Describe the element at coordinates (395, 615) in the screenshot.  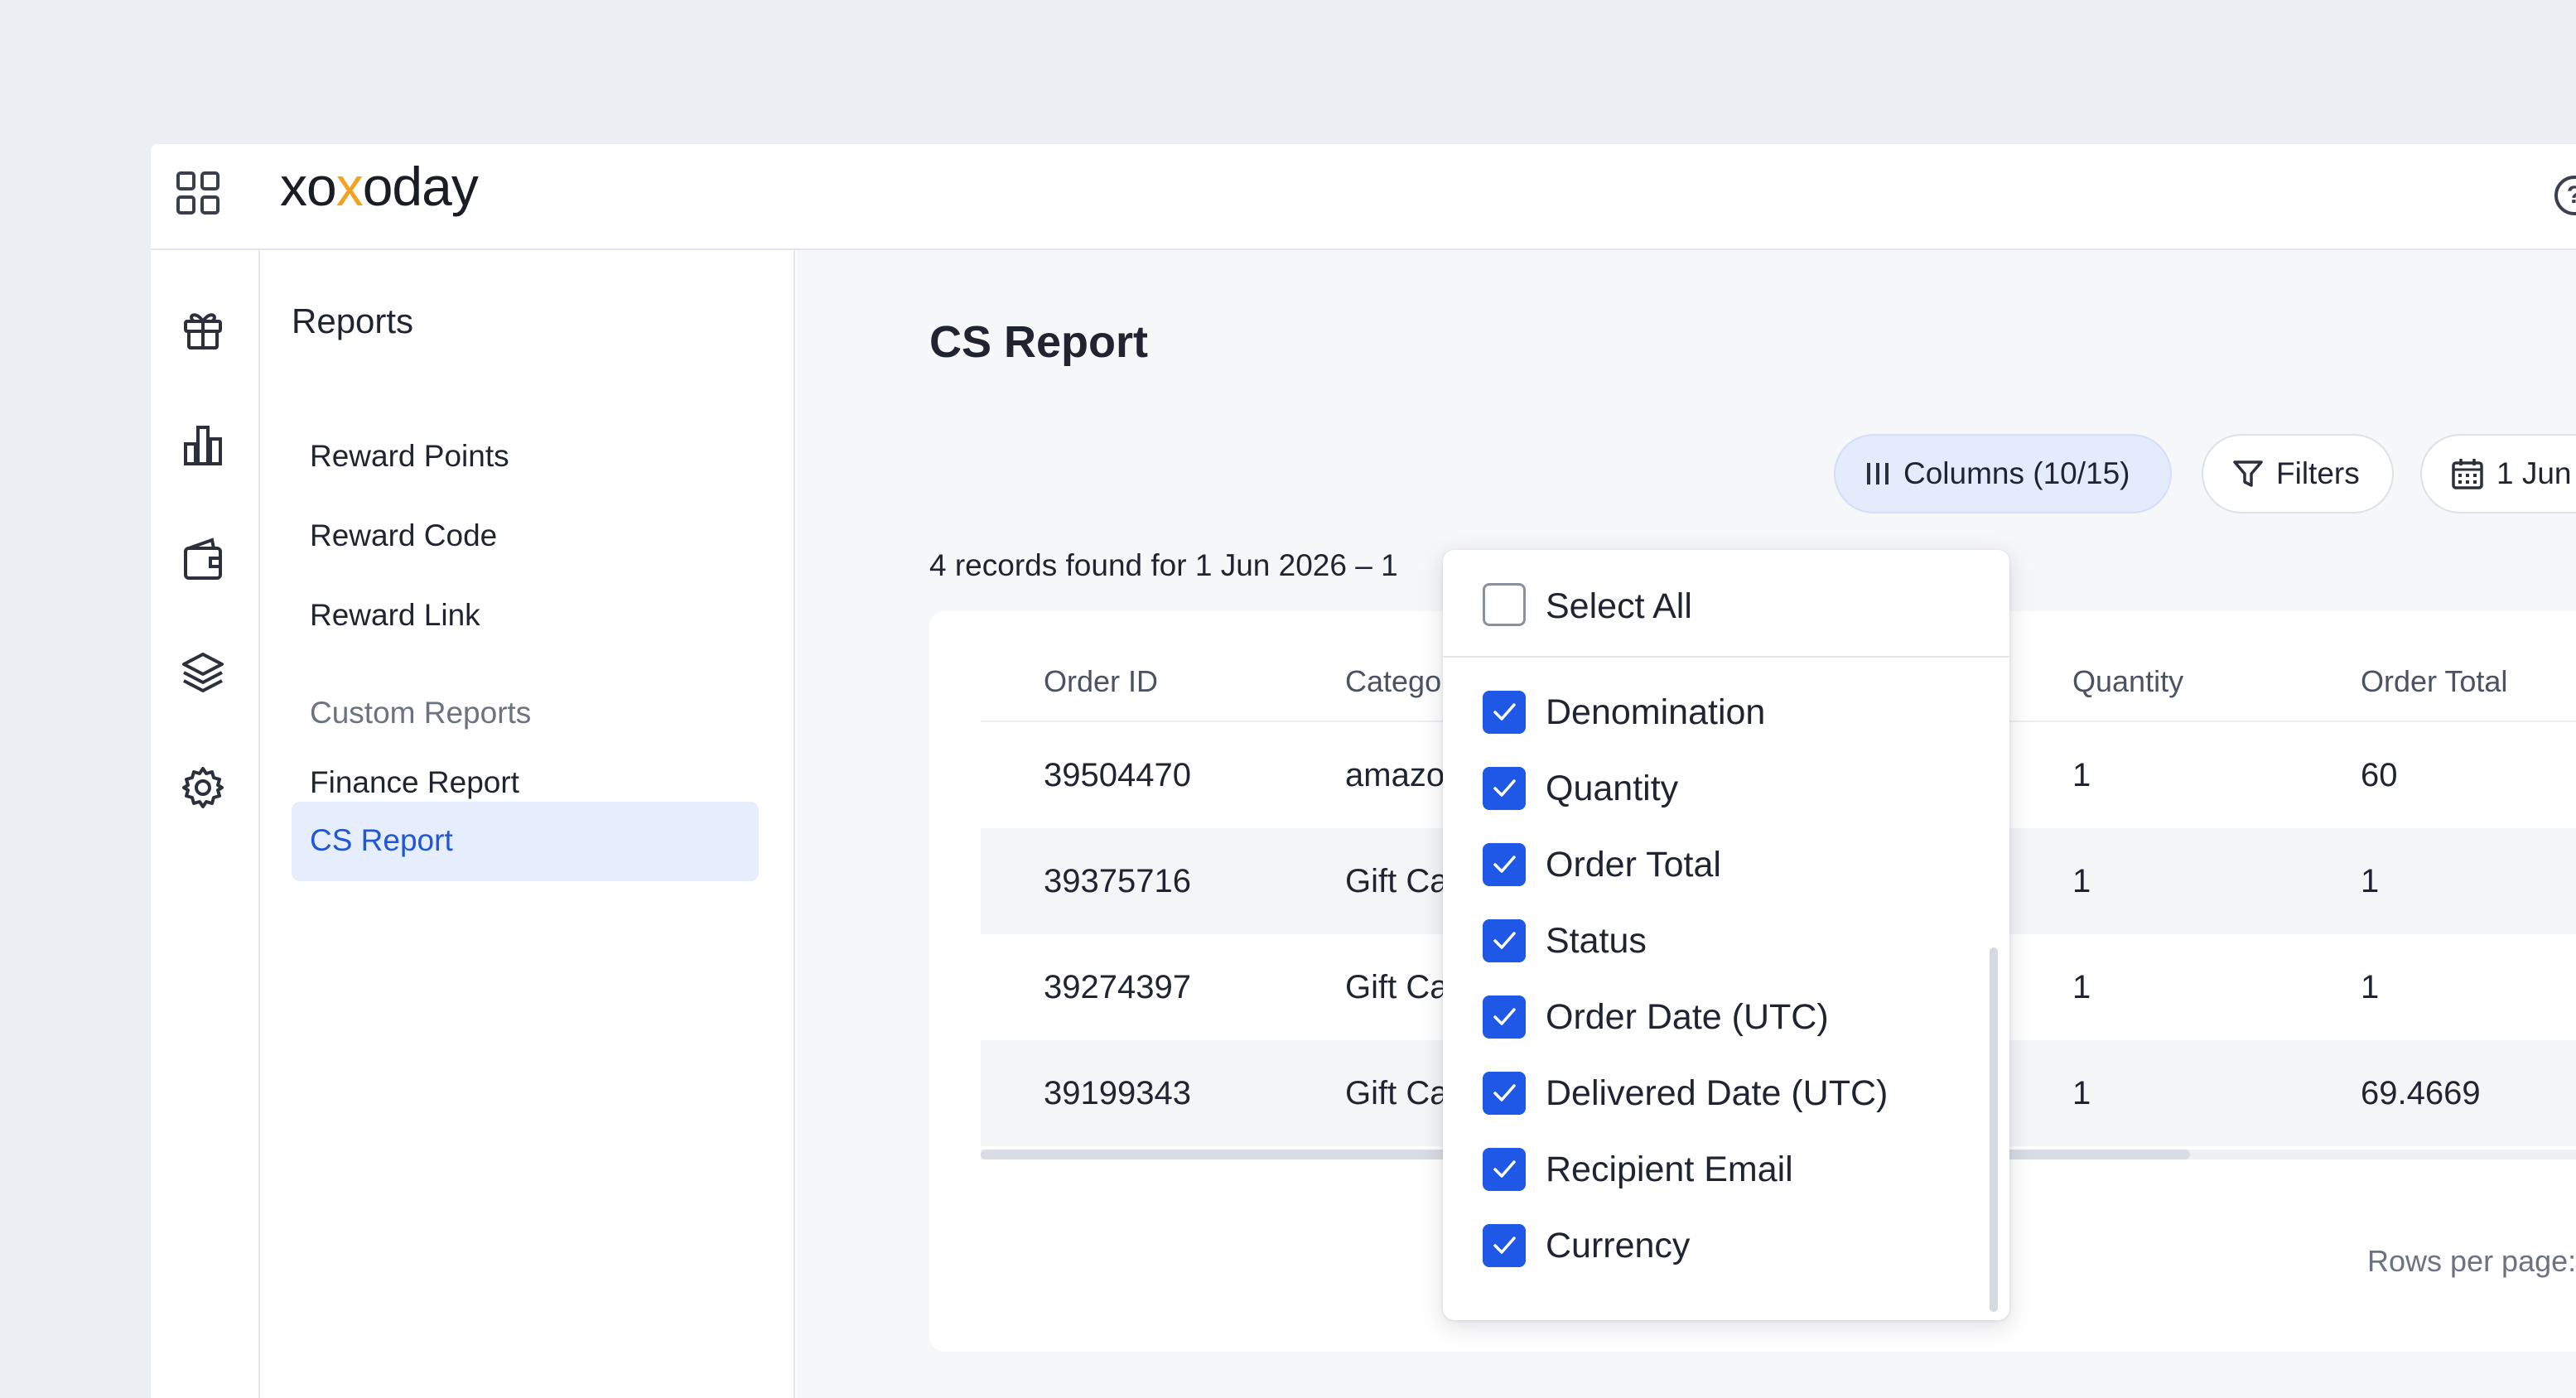
I see `nav-item-reward-link: Reward Link` at that location.